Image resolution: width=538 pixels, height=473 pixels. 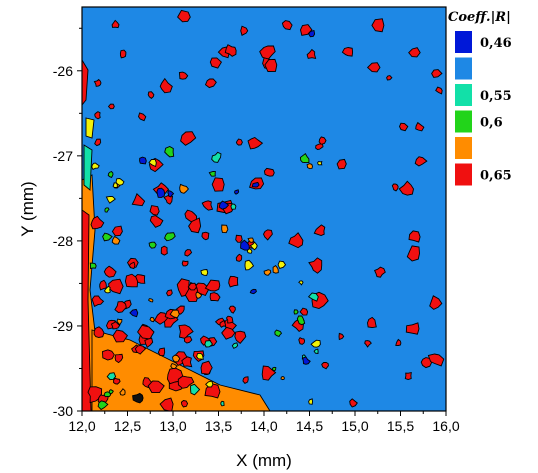 I want to click on x-tick-label: 13,5, so click(x=218, y=426).